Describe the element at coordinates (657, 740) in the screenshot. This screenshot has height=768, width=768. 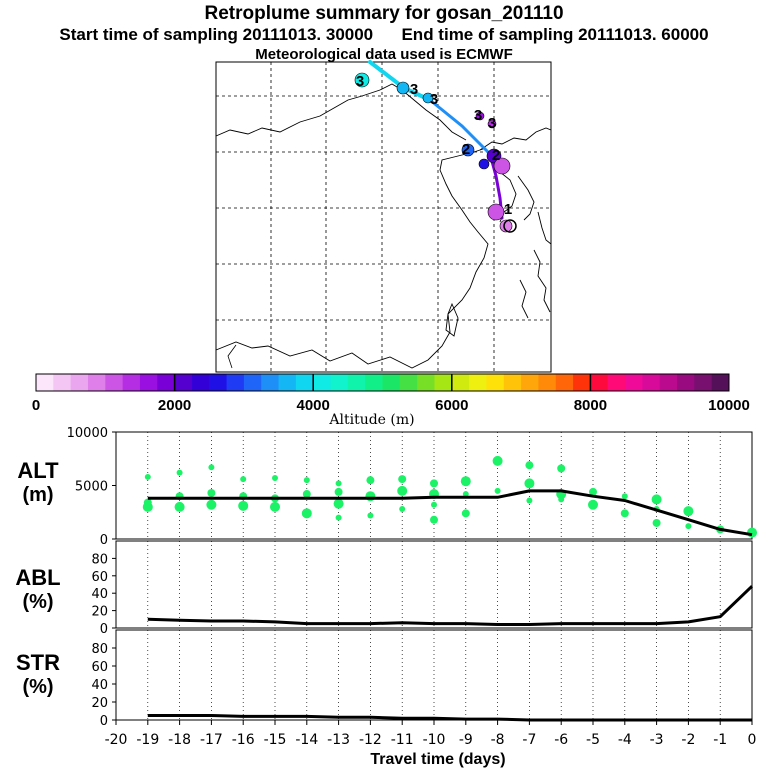
I see `x-tick-label: -3` at that location.